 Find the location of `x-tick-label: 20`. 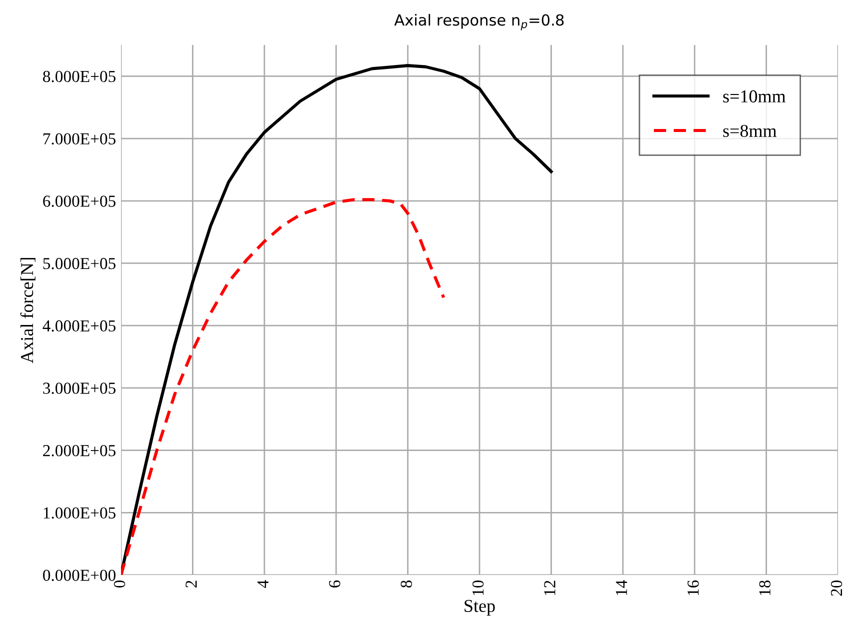

x-tick-label: 20 is located at coordinates (836, 588).